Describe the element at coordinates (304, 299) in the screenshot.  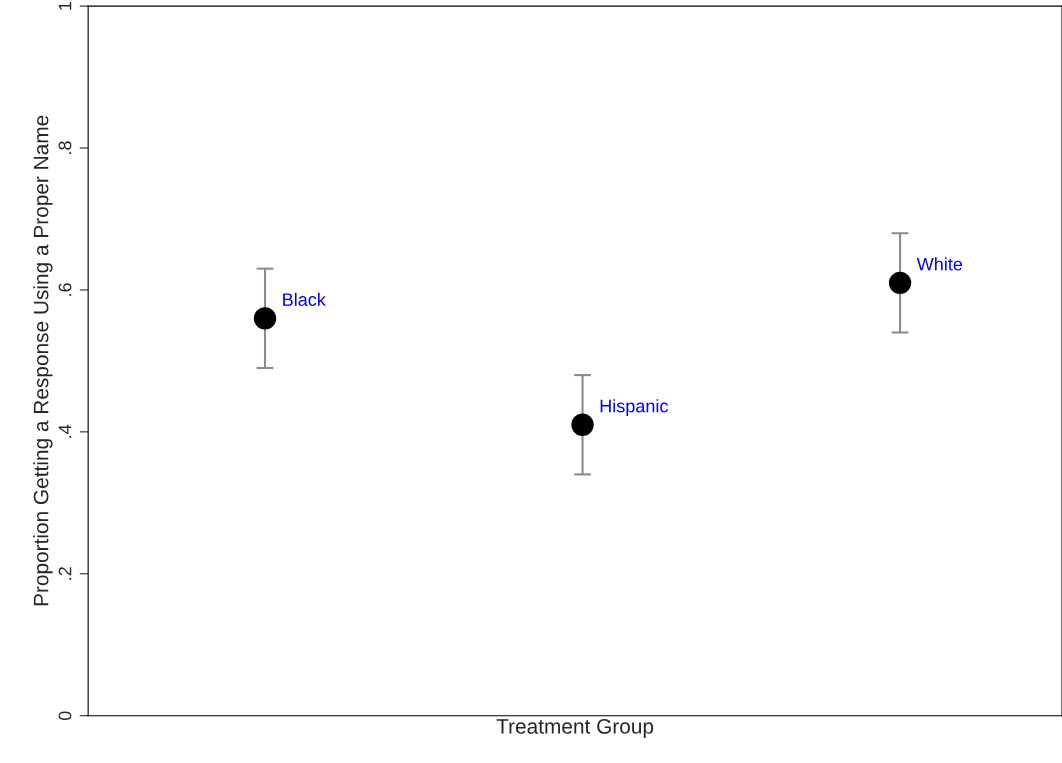
I see `x-tick-label: Black` at that location.